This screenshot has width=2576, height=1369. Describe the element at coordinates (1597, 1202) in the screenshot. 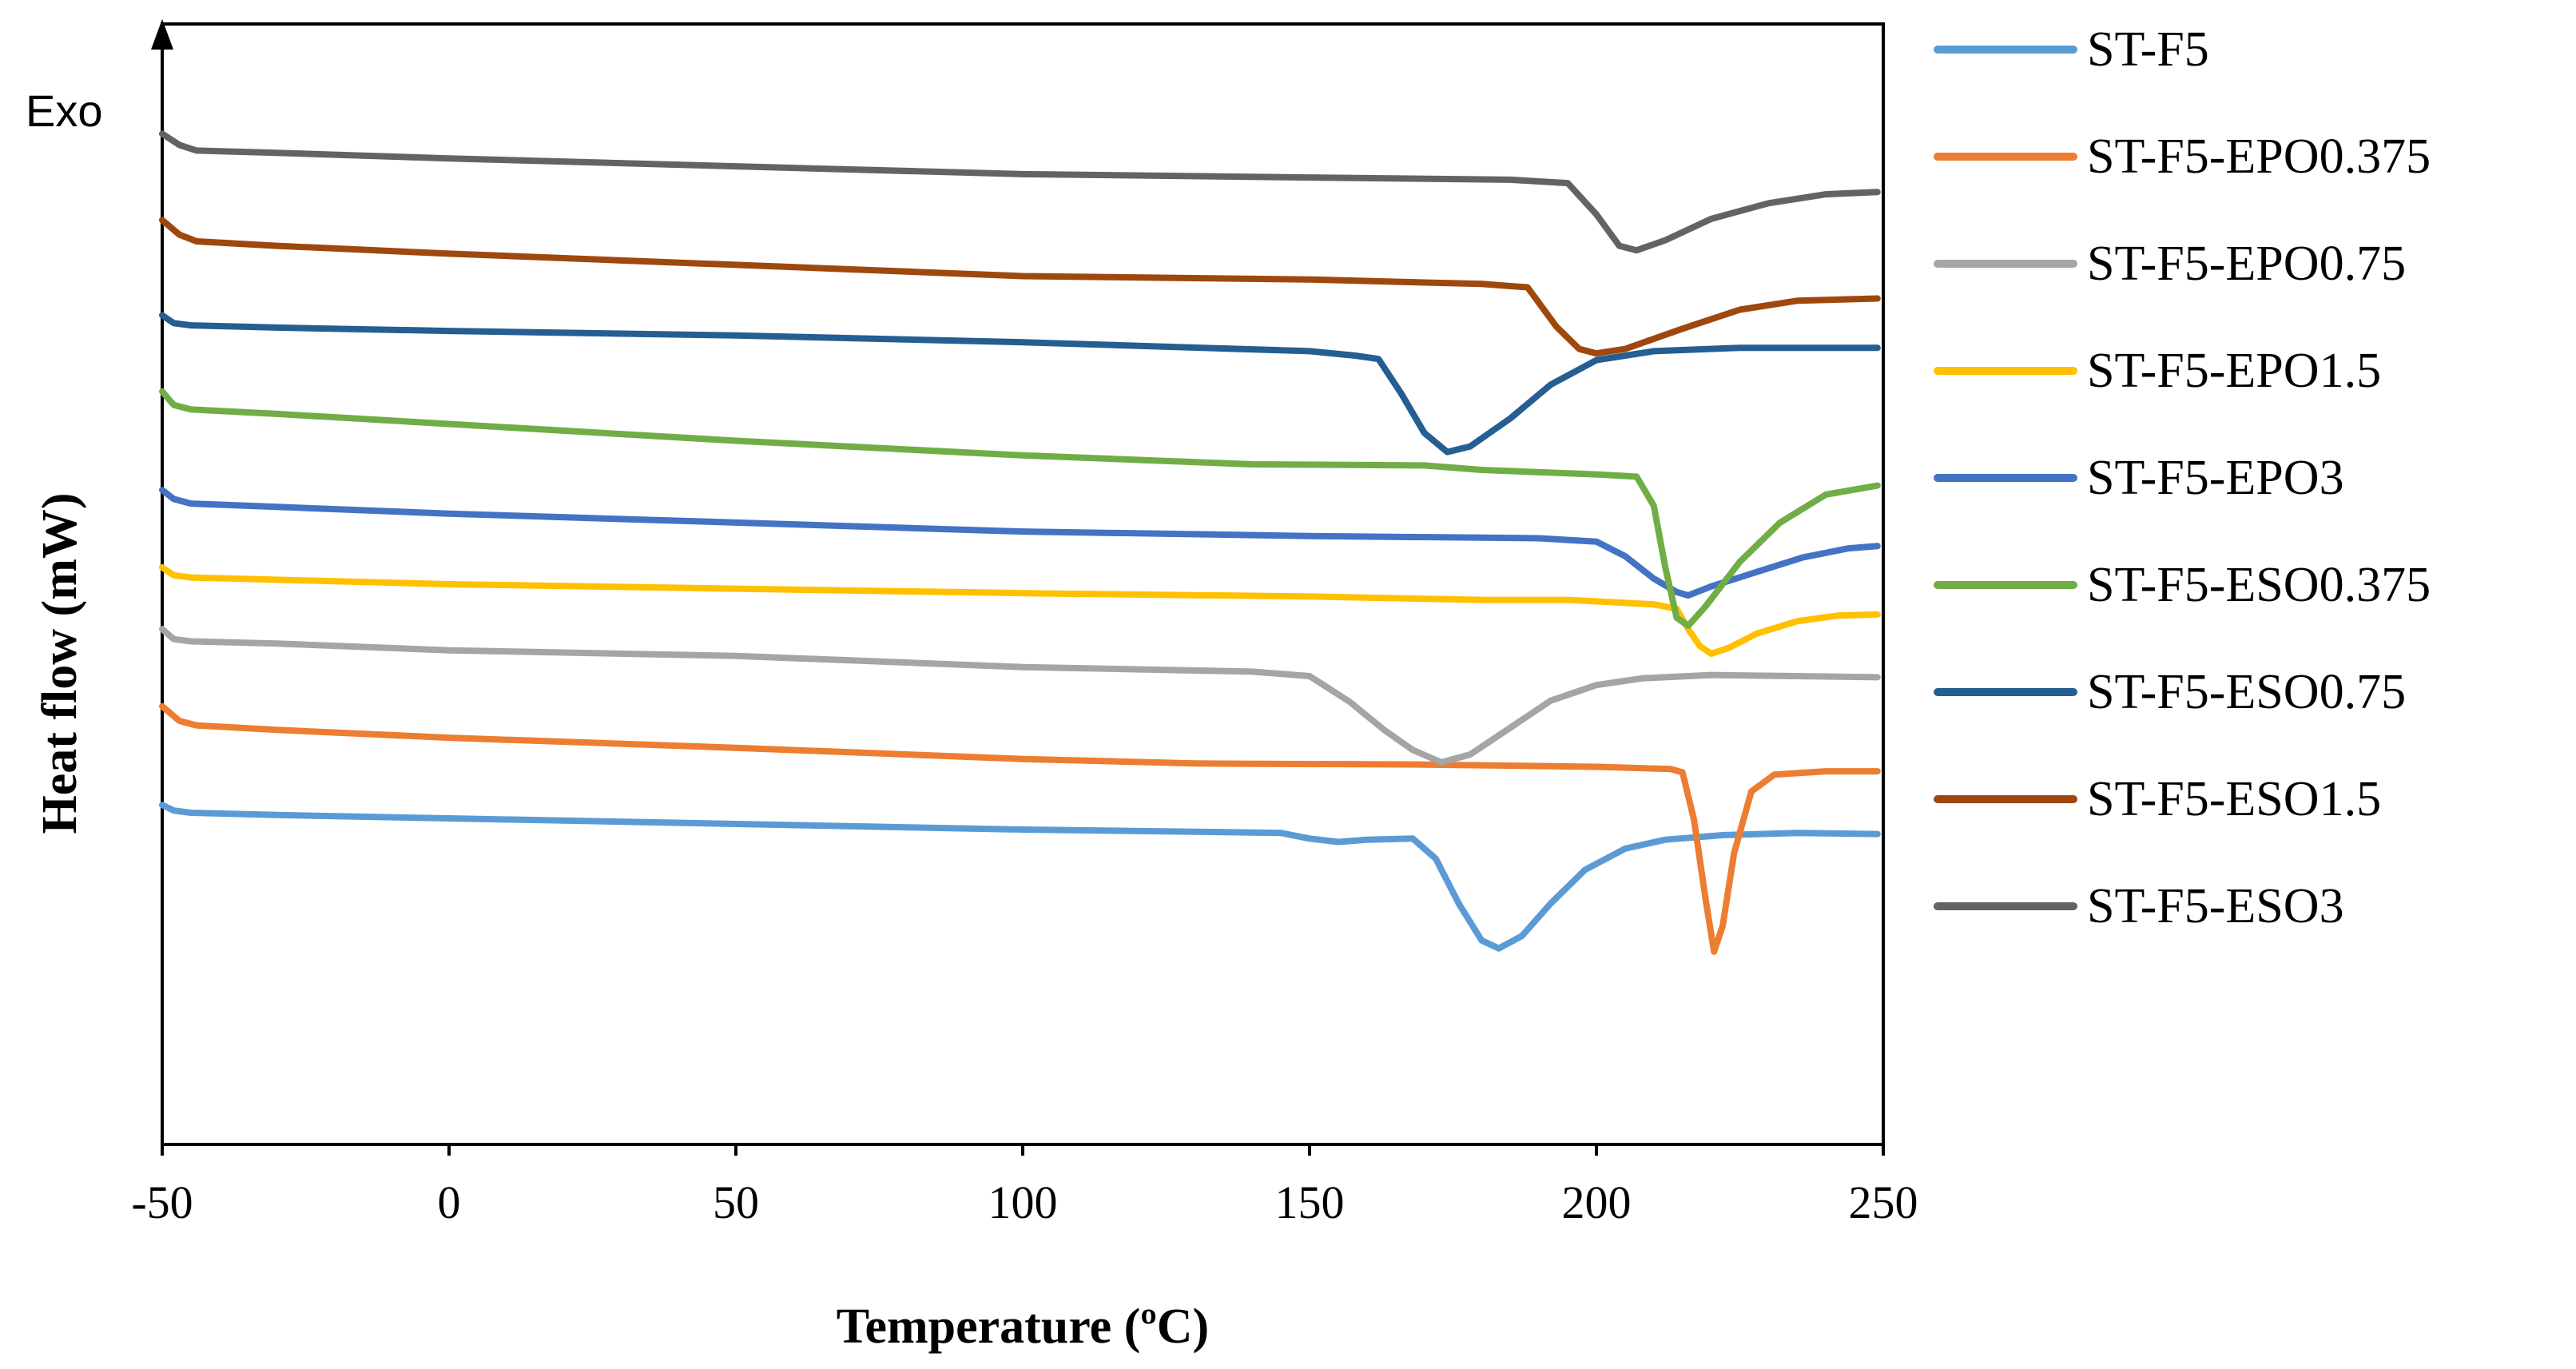

I see `x-tick-label: 200` at that location.